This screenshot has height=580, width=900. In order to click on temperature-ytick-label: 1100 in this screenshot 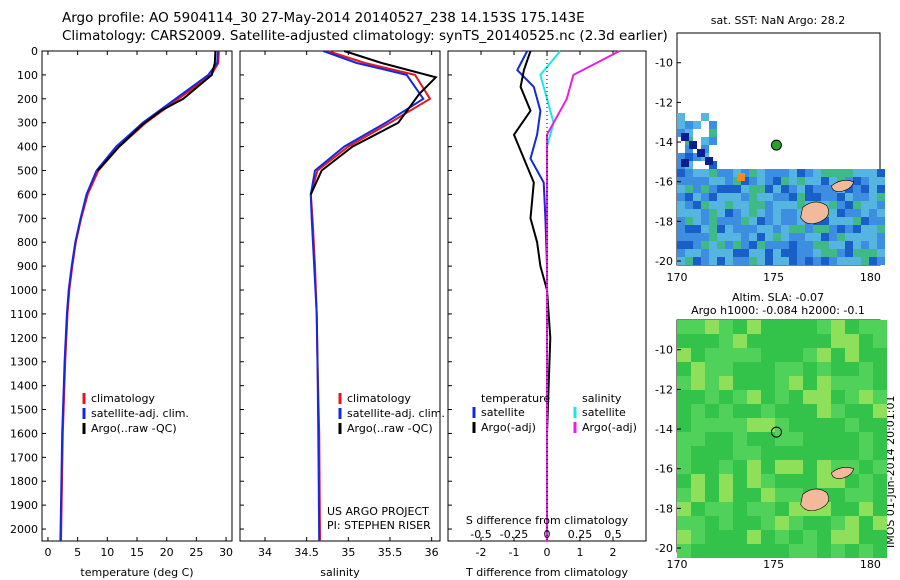, I will do `click(24, 314)`.